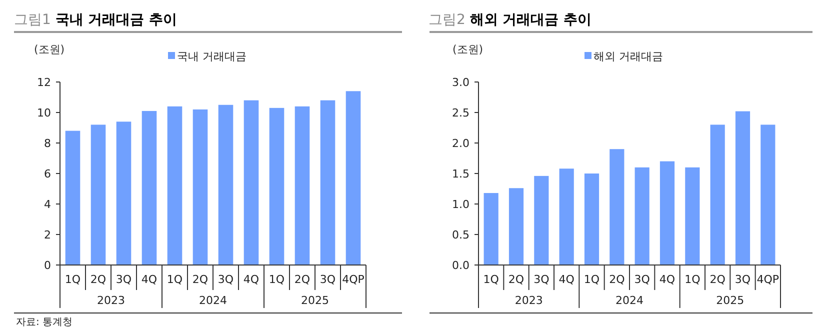 The width and height of the screenshot is (821, 332). What do you see at coordinates (461, 113) in the screenshot?
I see `y-tick-label: 2.5` at bounding box center [461, 113].